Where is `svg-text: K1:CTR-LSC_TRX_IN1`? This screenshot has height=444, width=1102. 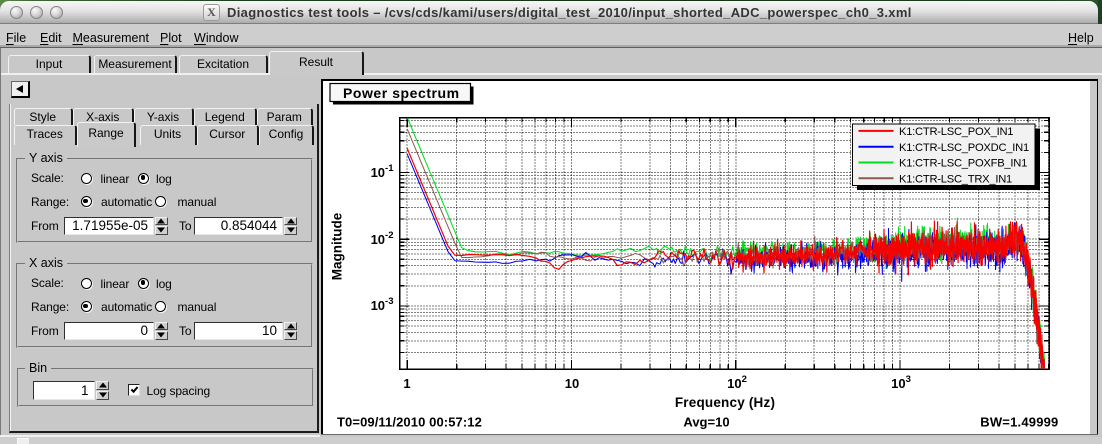
svg-text: K1:CTR-LSC_TRX_IN1 is located at coordinates (955, 180).